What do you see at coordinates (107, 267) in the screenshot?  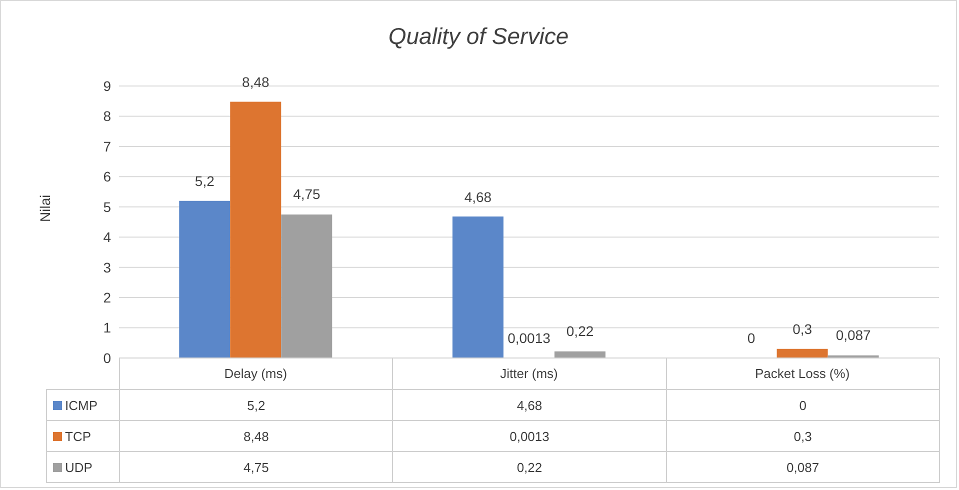 I see `y-tick-label: 3` at bounding box center [107, 267].